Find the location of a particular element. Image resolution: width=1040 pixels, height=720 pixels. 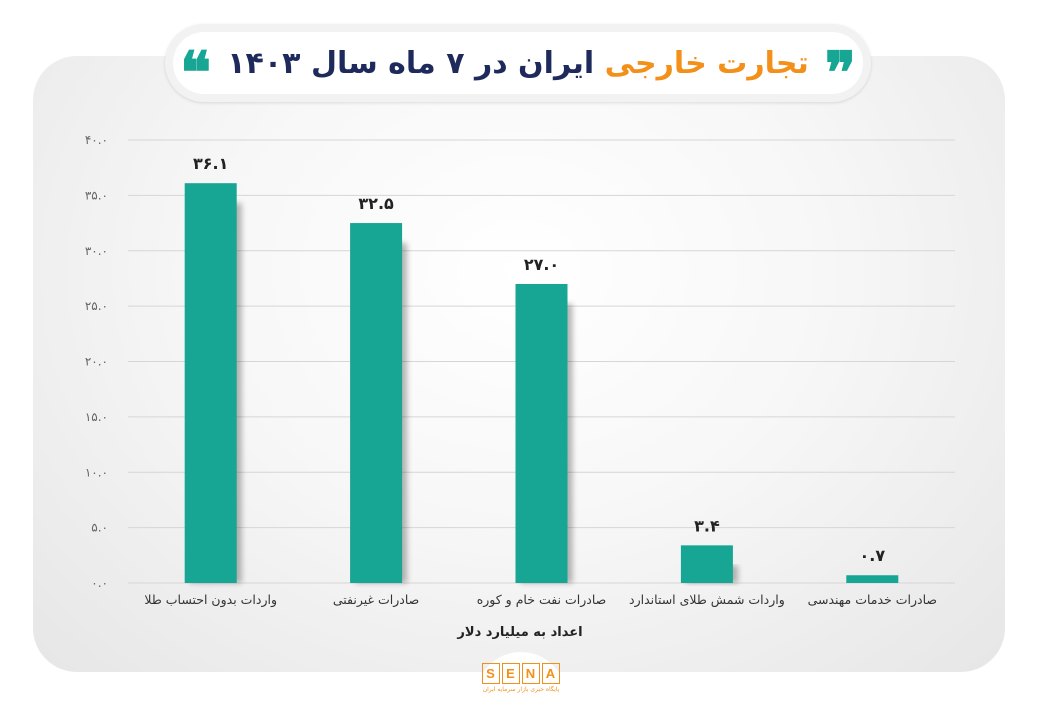

x-axis-label: اعداد به میلیارد دلار is located at coordinates (519, 632).